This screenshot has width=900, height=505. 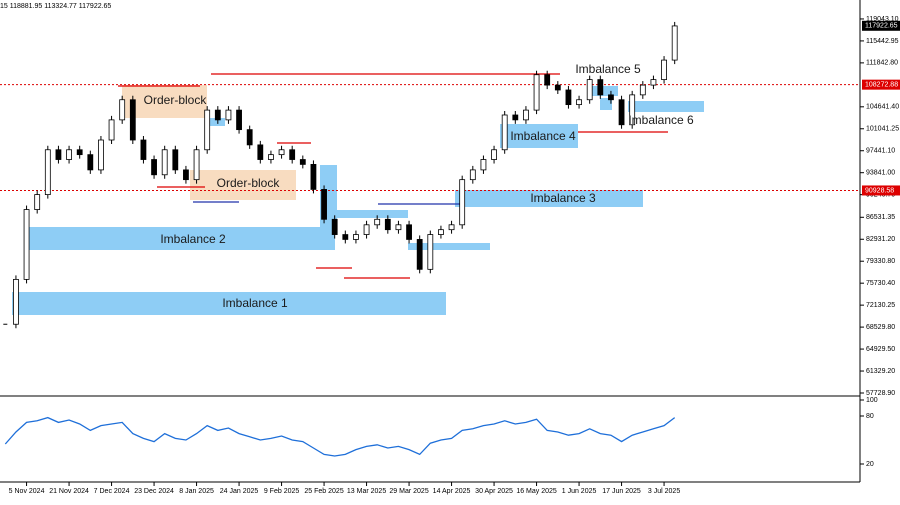 I want to click on x-tick-label: 3 Jul 2025, so click(x=664, y=491).